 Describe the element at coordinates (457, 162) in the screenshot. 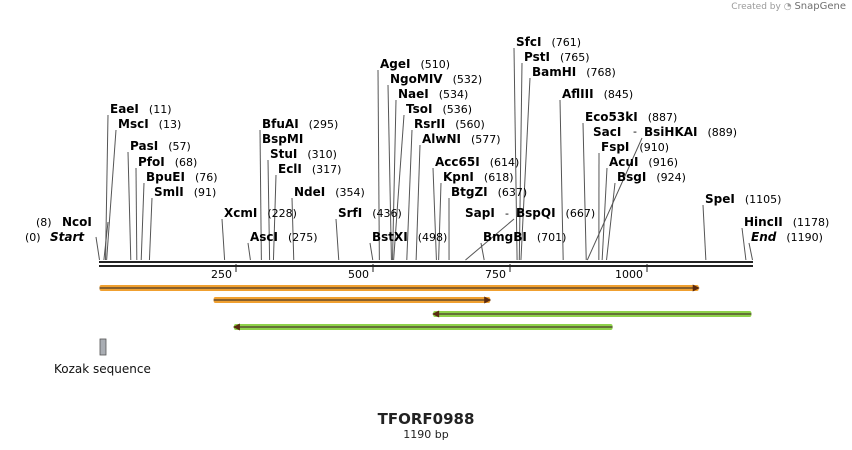

I see `site-label-acc65i: Acc65I` at that location.